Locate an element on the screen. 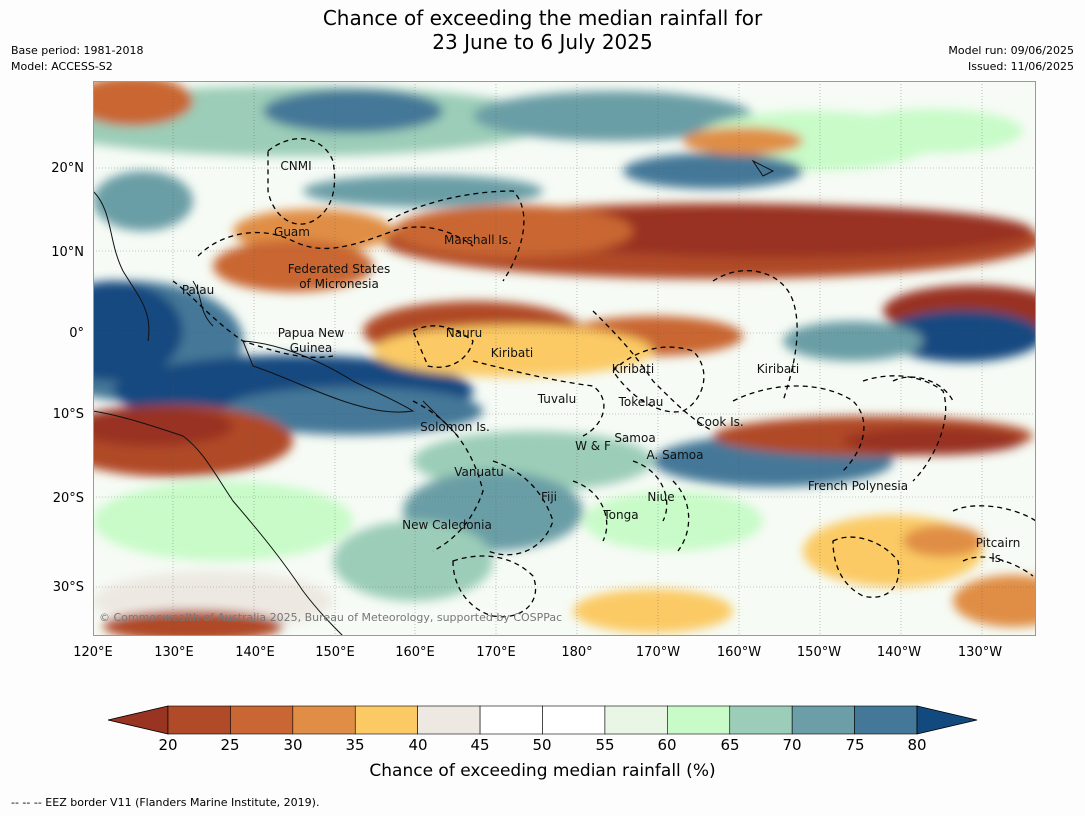  lon-tick: 160°E is located at coordinates (415, 652).